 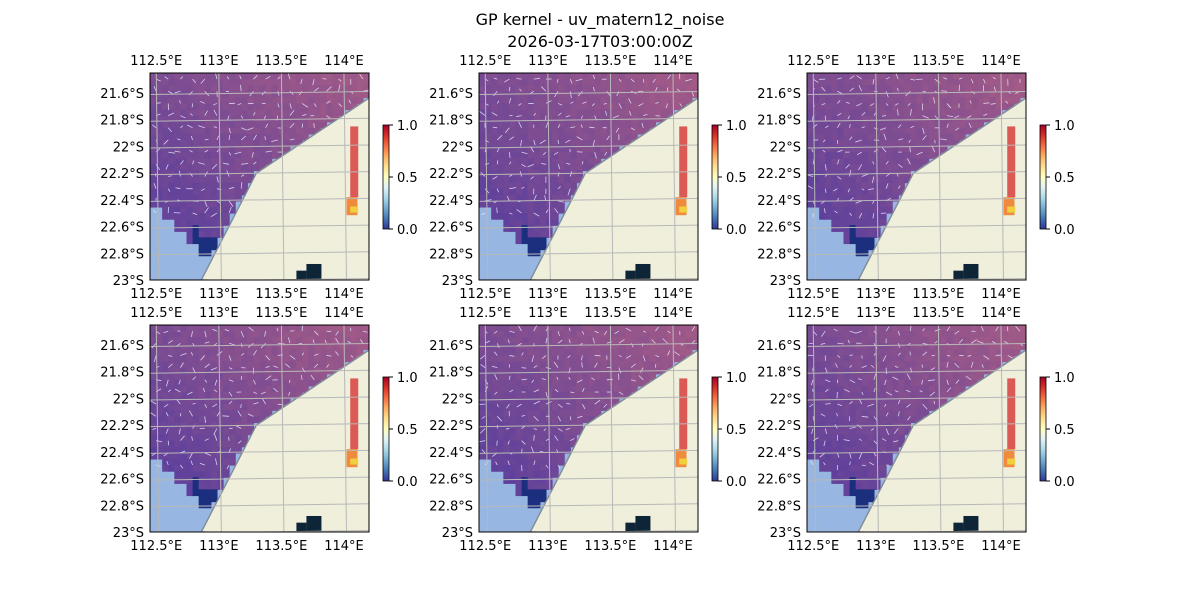 I want to click on land-mass, so click(x=941, y=440).